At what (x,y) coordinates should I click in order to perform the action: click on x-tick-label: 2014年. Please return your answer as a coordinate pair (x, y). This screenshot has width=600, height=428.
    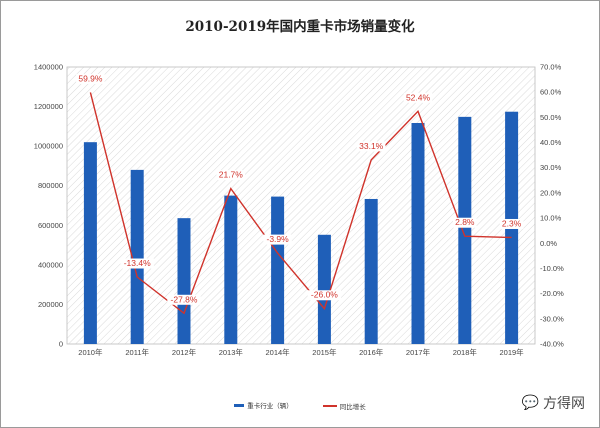
    Looking at the image, I should click on (278, 352).